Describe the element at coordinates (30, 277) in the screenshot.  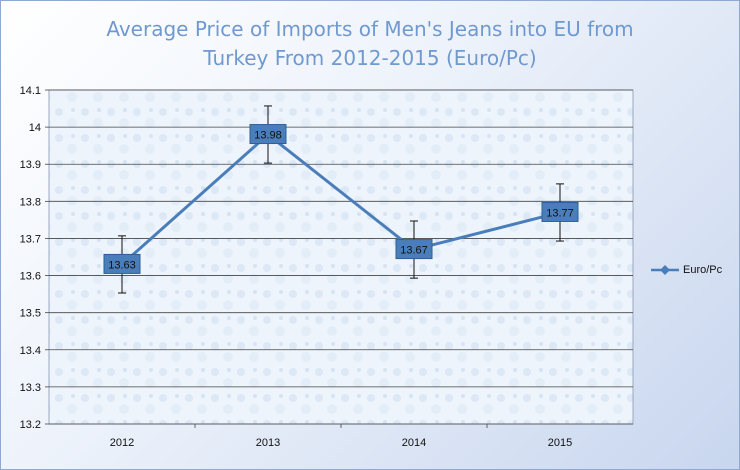
I see `y-tick-label: 13.6` at that location.